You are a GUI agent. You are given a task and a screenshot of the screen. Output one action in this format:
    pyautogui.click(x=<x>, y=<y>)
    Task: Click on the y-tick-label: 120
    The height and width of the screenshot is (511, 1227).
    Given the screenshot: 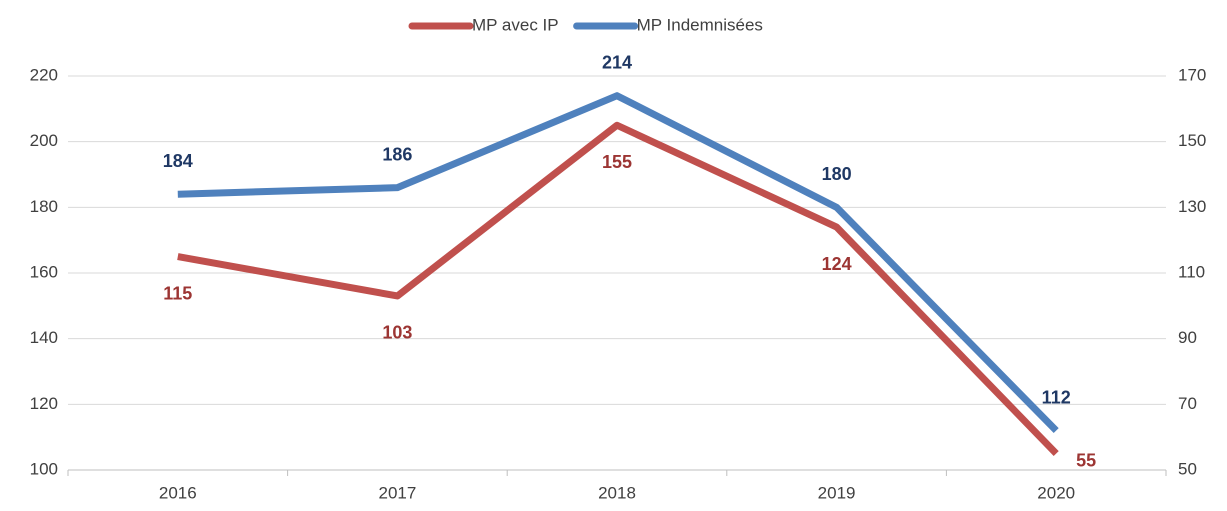 What is the action you would take?
    pyautogui.click(x=44, y=403)
    